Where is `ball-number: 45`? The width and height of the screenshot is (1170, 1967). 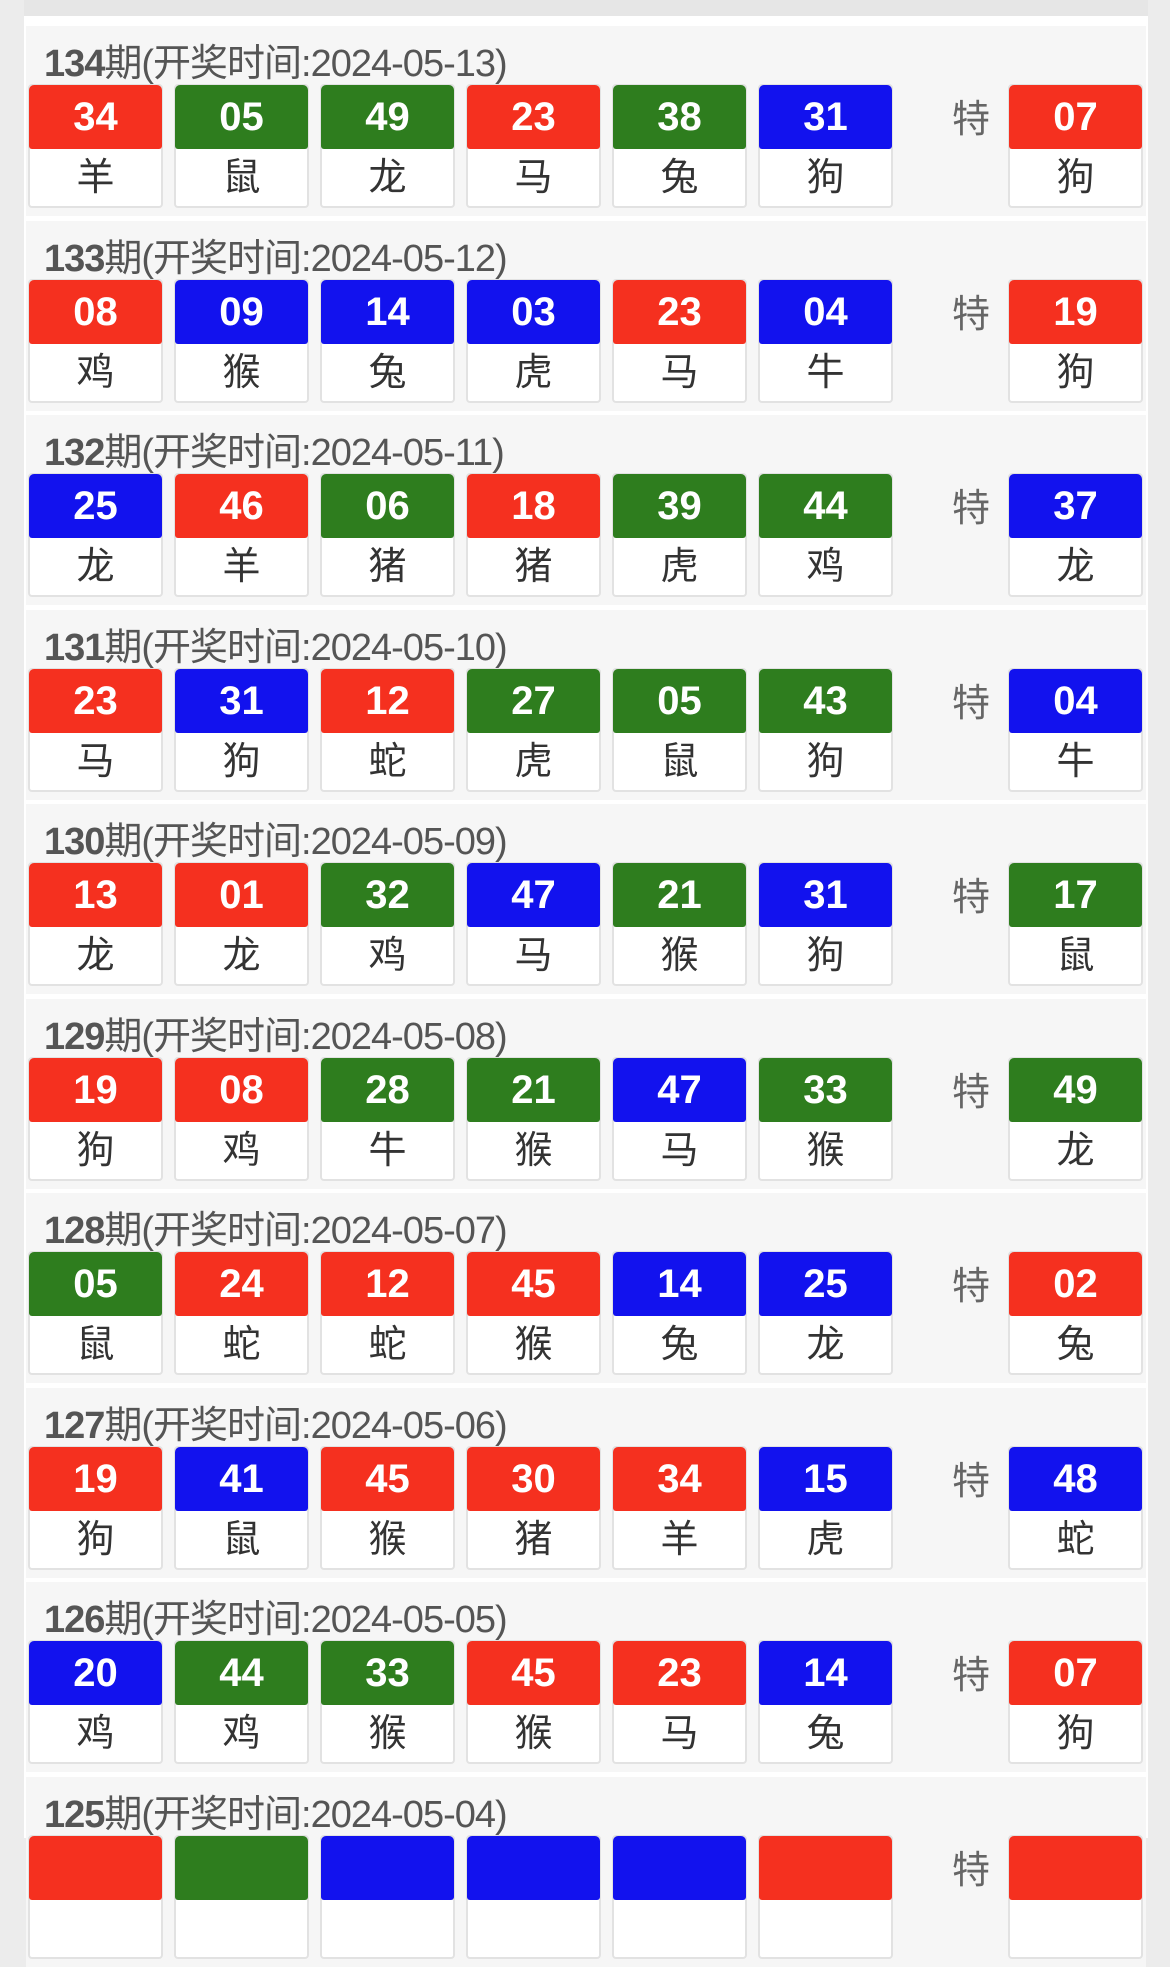
ball-number: 45 is located at coordinates (533, 1673).